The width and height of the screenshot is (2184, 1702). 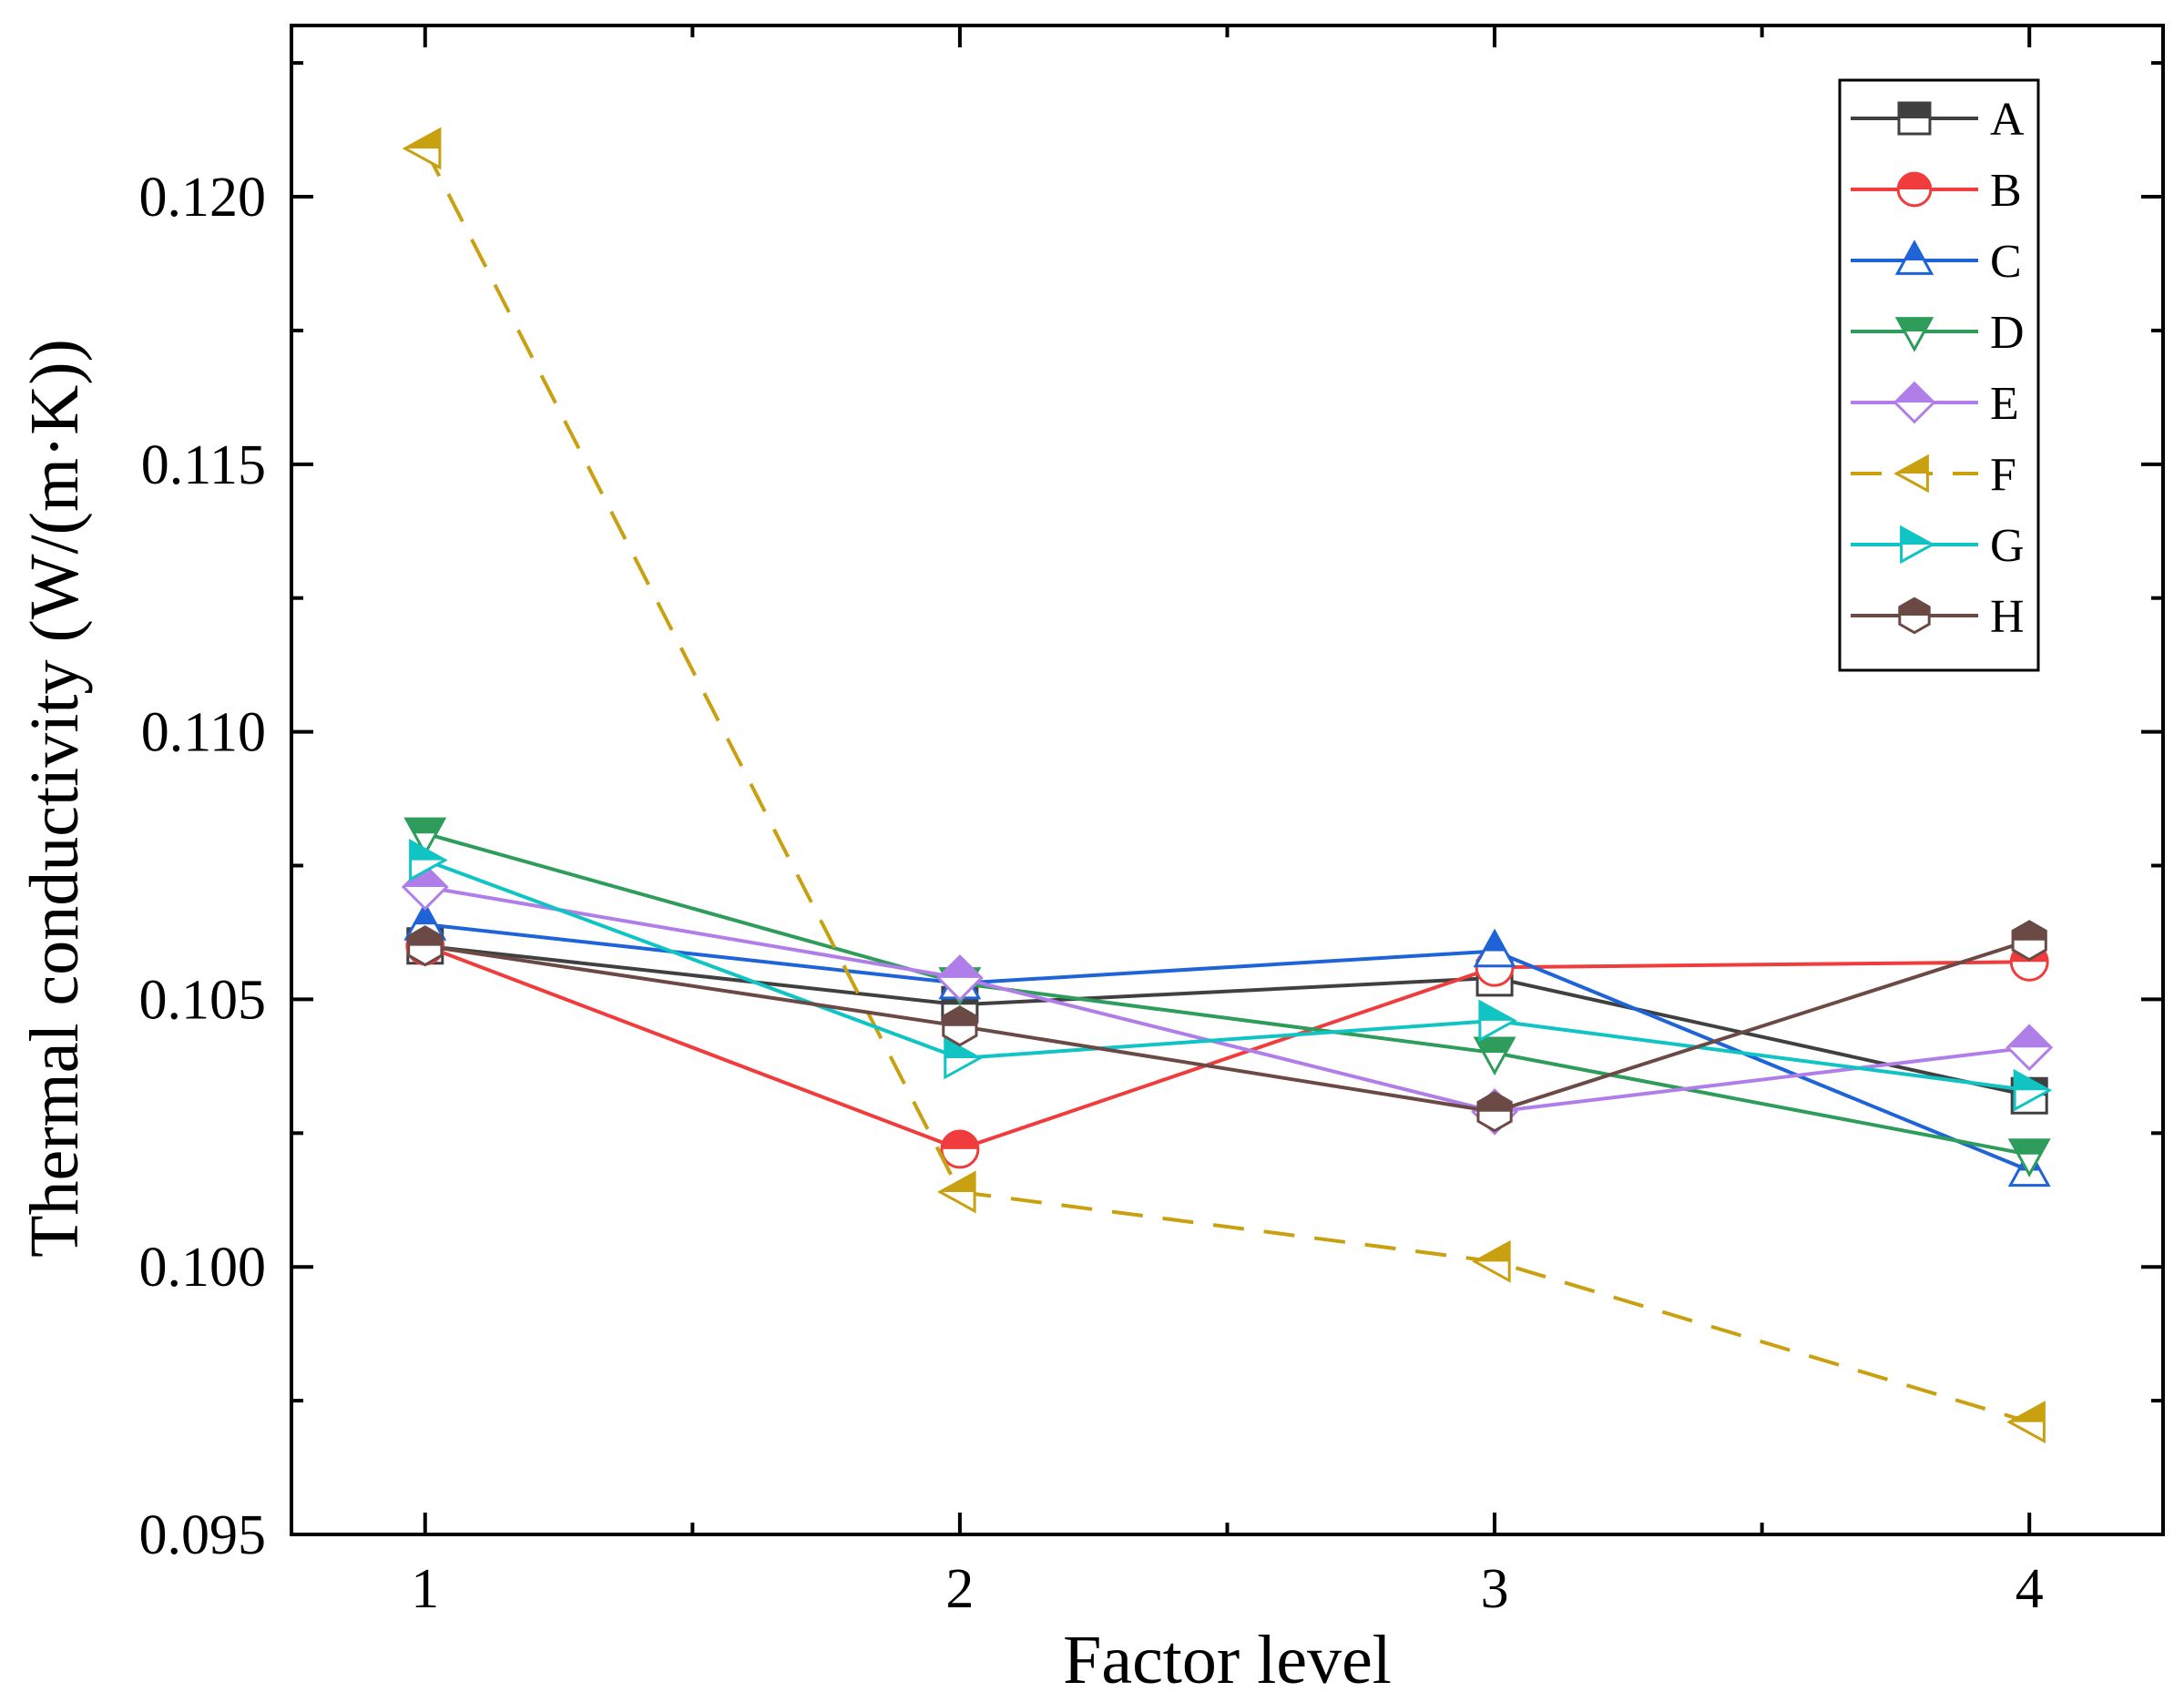 I want to click on series-line-B, so click(x=1227, y=1047).